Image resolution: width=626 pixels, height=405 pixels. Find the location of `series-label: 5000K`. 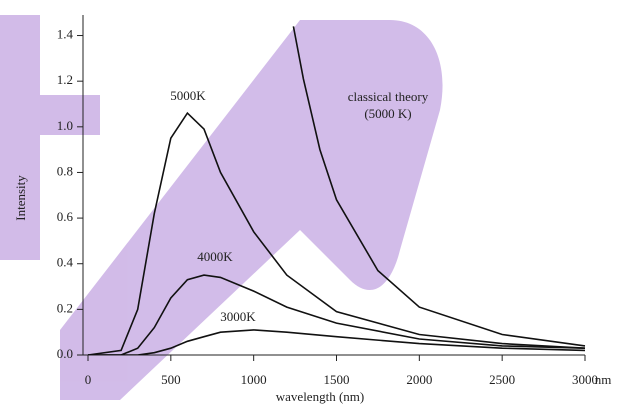

series-label: 5000K is located at coordinates (188, 95).